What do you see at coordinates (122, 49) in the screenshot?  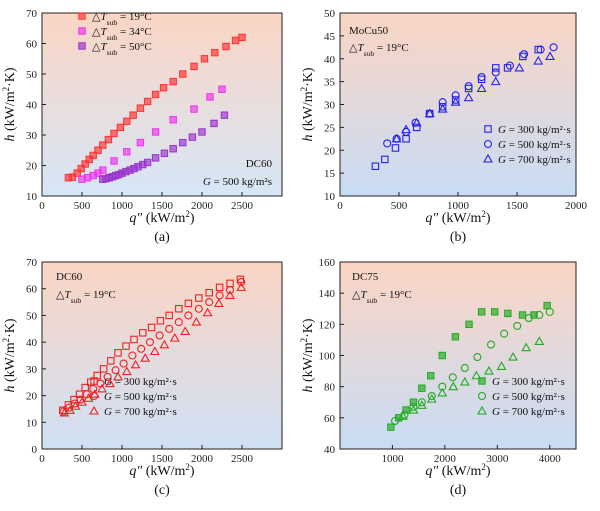 I see `legend-label: △Tsub = 50°C` at bounding box center [122, 49].